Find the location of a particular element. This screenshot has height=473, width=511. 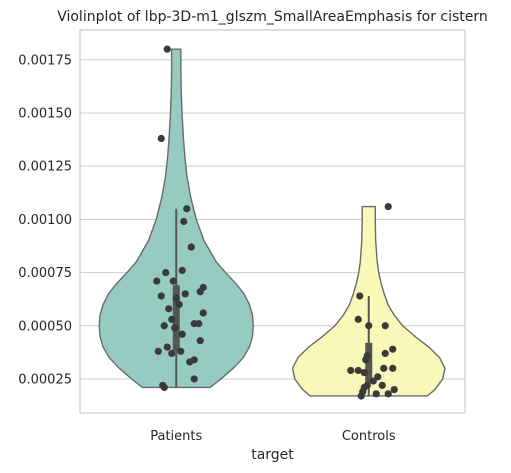

y-tick-label: 0.00050 is located at coordinates (45, 326).